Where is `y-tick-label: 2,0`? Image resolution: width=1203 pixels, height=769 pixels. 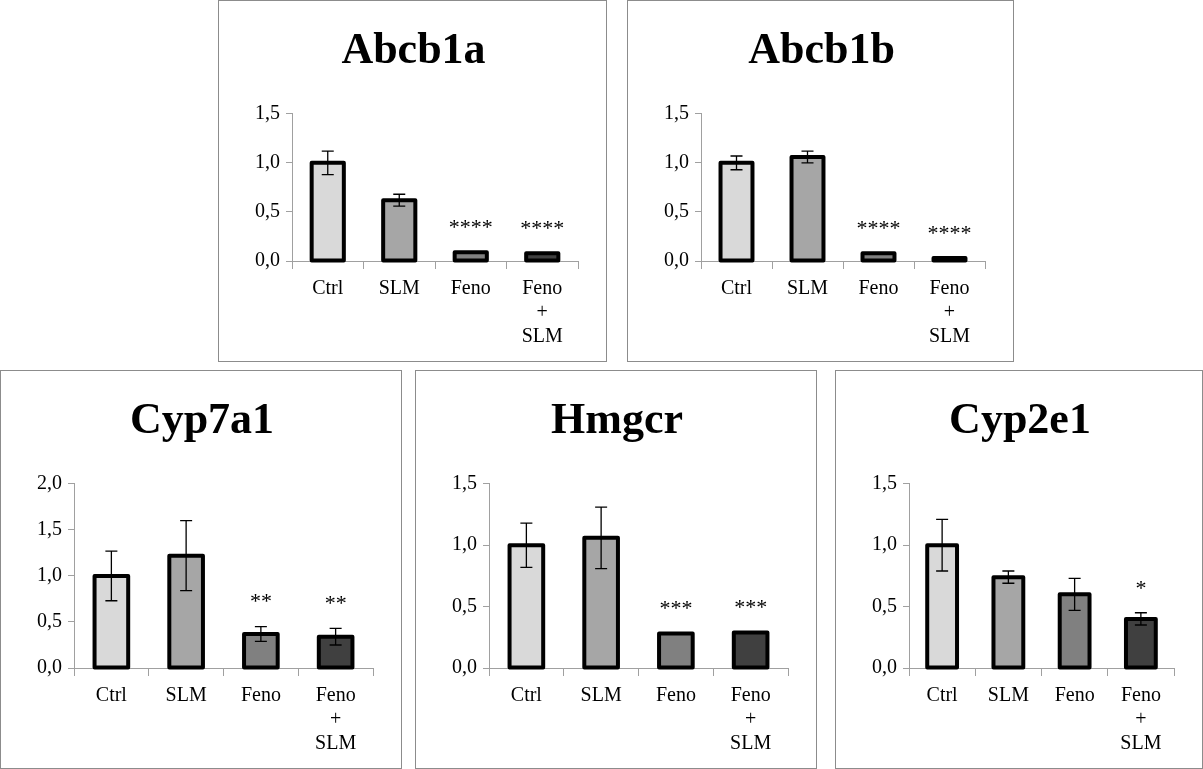 y-tick-label: 2,0 is located at coordinates (49, 482).